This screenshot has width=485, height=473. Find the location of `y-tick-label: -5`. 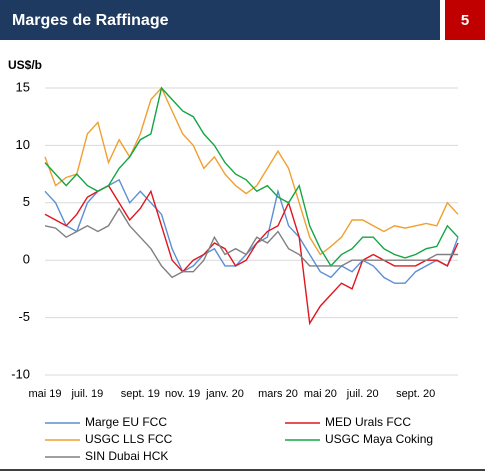

y-tick-label: -5 is located at coordinates (24, 316).